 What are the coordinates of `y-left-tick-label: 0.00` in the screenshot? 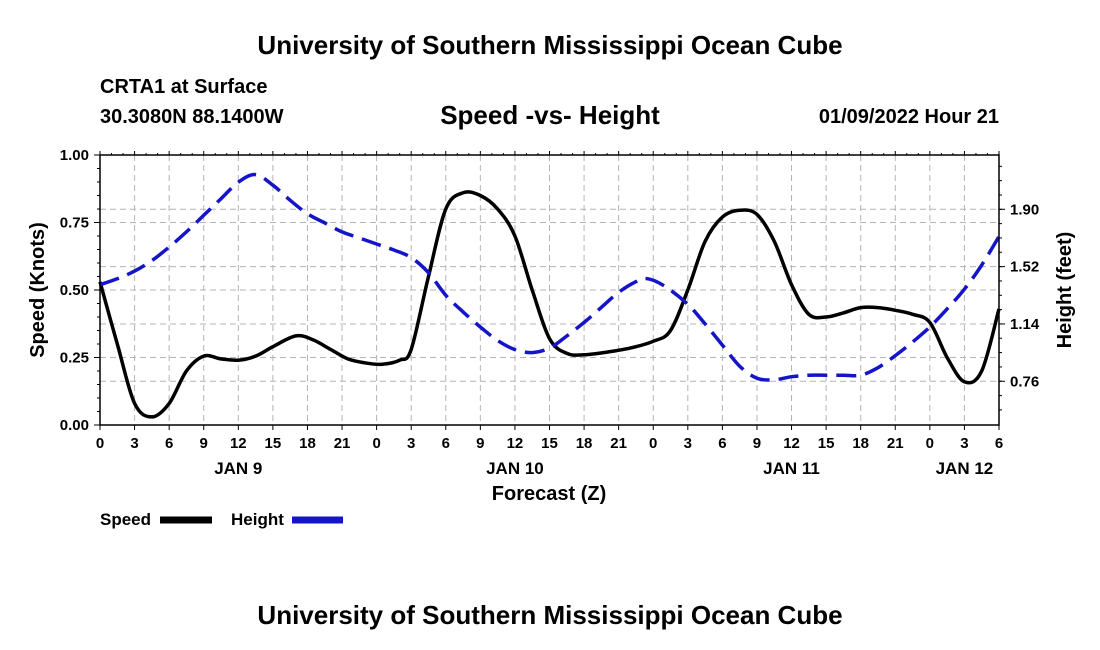 It's located at (74, 425).